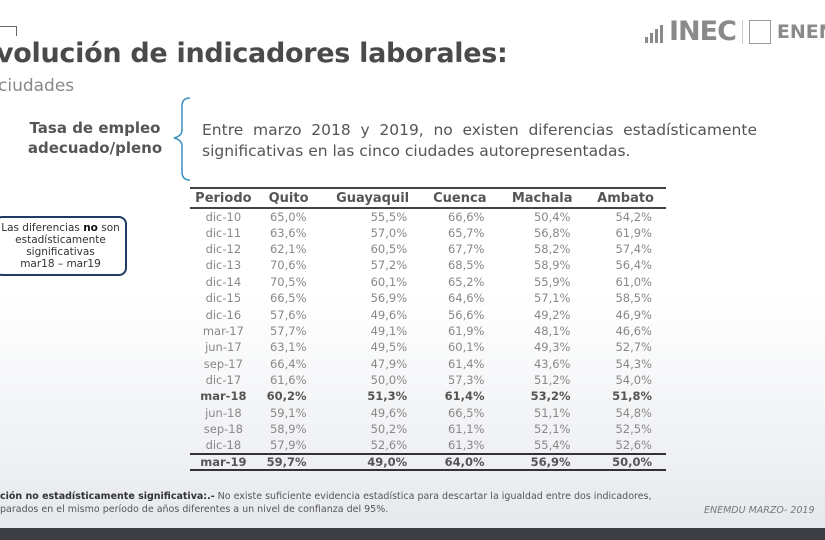 The height and width of the screenshot is (540, 825). I want to click on corner-decoration, so click(8, 31).